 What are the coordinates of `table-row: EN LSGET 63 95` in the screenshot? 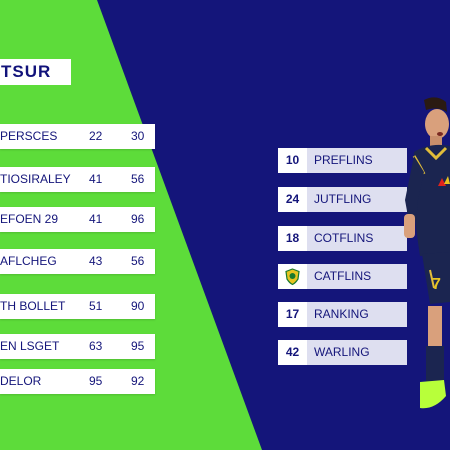 It's located at (77, 346).